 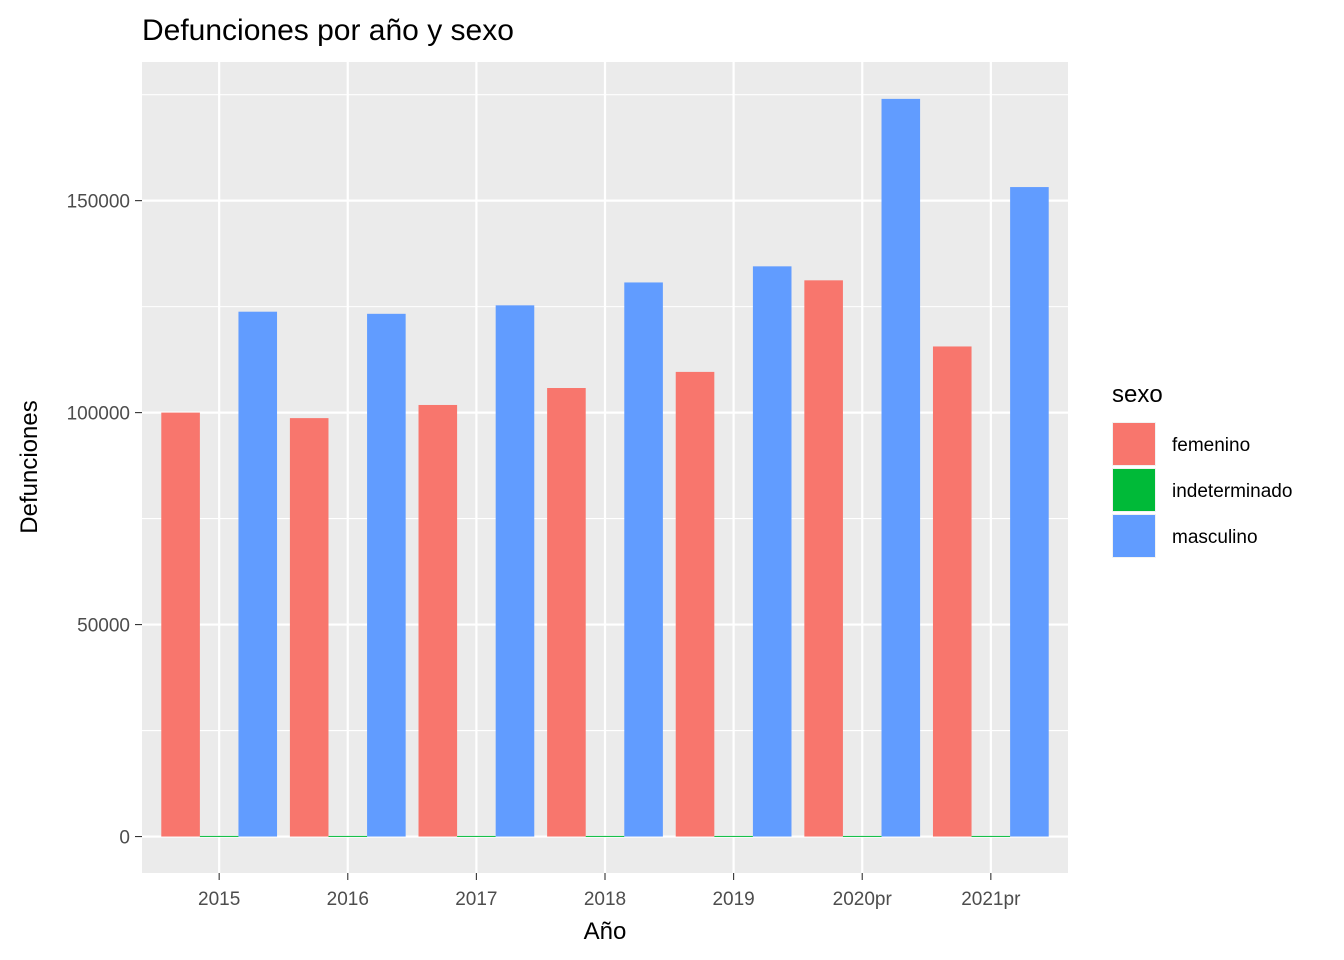 What do you see at coordinates (695, 604) in the screenshot?
I see `bar-femenino-2019` at bounding box center [695, 604].